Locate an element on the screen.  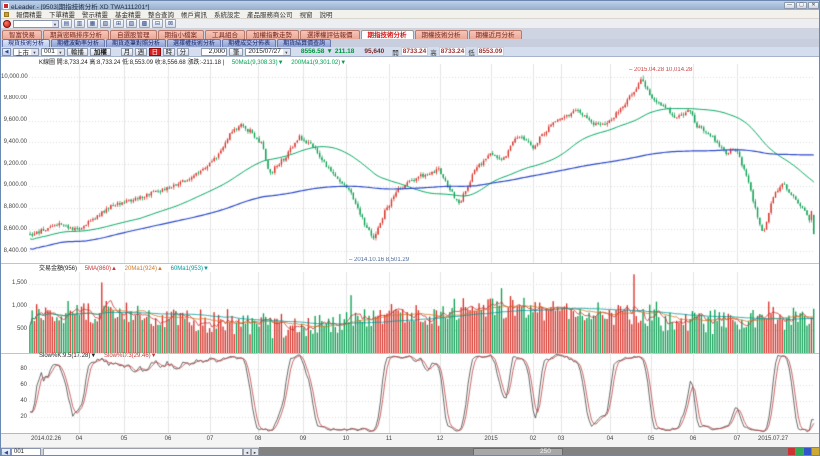
tab-options-technical: 選擇權技術分析 is located at coordinates (194, 43).